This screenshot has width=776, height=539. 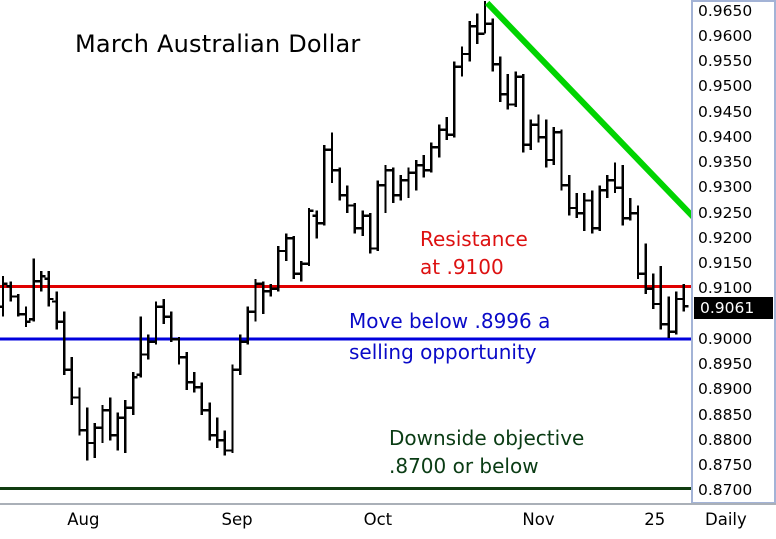 I want to click on time-tick-label: Aug, so click(x=83, y=519).